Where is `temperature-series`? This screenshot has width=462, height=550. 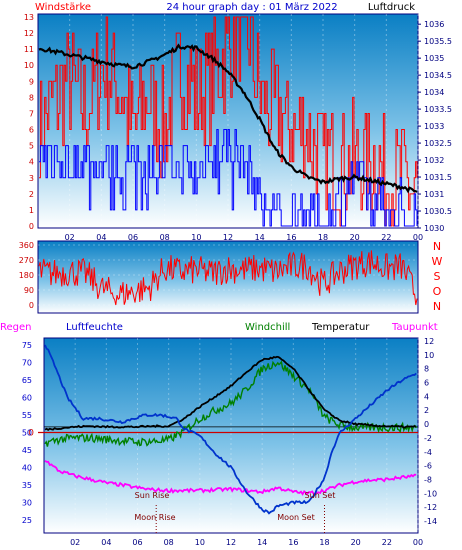 temperature-series is located at coordinates (230, 393).